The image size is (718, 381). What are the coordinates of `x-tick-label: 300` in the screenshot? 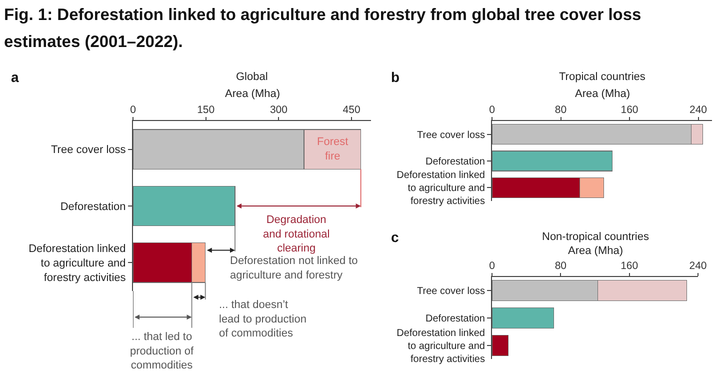 It's located at (279, 110).